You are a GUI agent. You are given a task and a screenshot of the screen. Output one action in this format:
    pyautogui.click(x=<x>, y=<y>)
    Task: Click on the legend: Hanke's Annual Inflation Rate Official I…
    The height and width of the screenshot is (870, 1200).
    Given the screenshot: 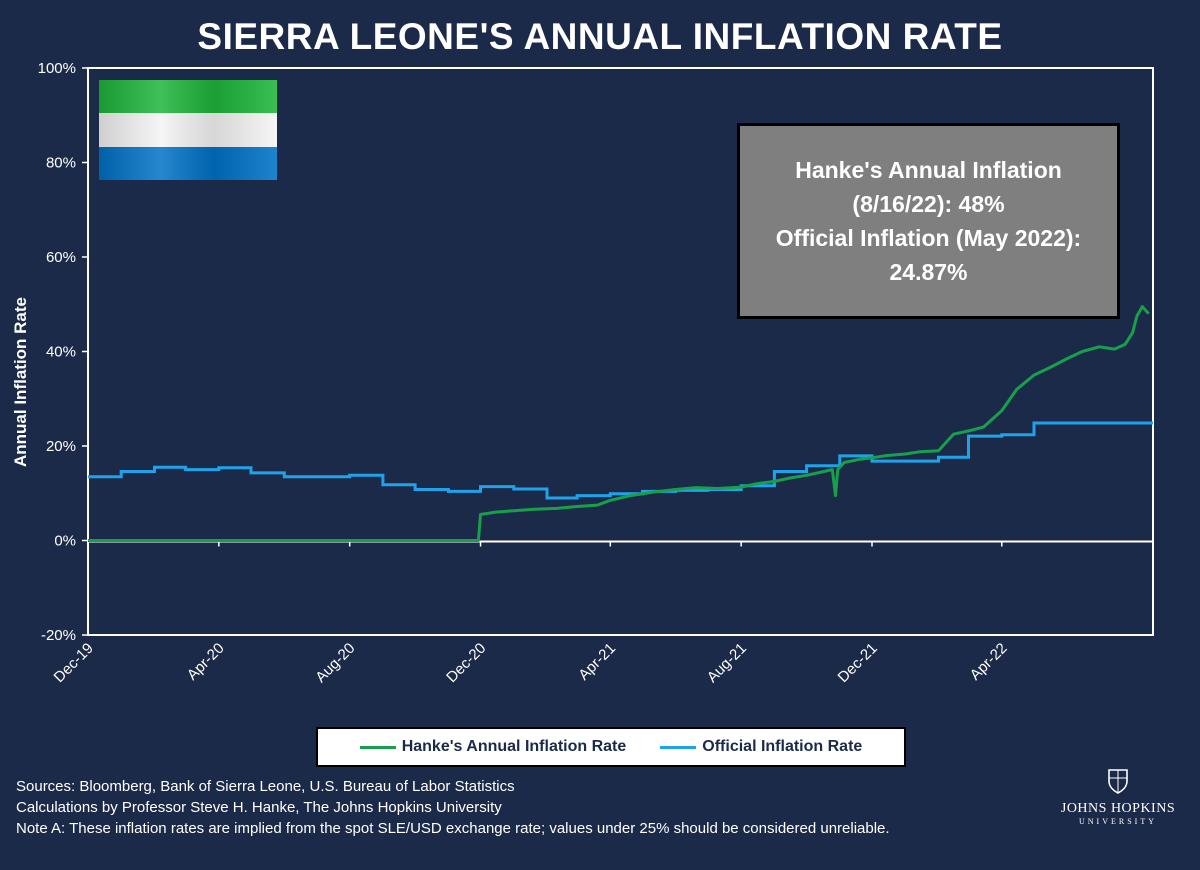 What is the action you would take?
    pyautogui.click(x=611, y=747)
    